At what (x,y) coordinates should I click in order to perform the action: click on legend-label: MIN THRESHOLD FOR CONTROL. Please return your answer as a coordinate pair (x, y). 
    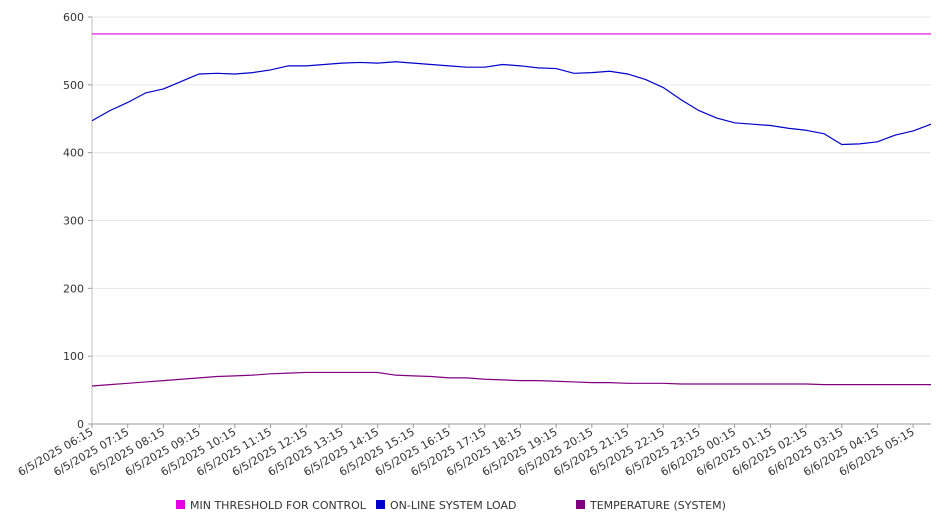
    Looking at the image, I should click on (278, 505).